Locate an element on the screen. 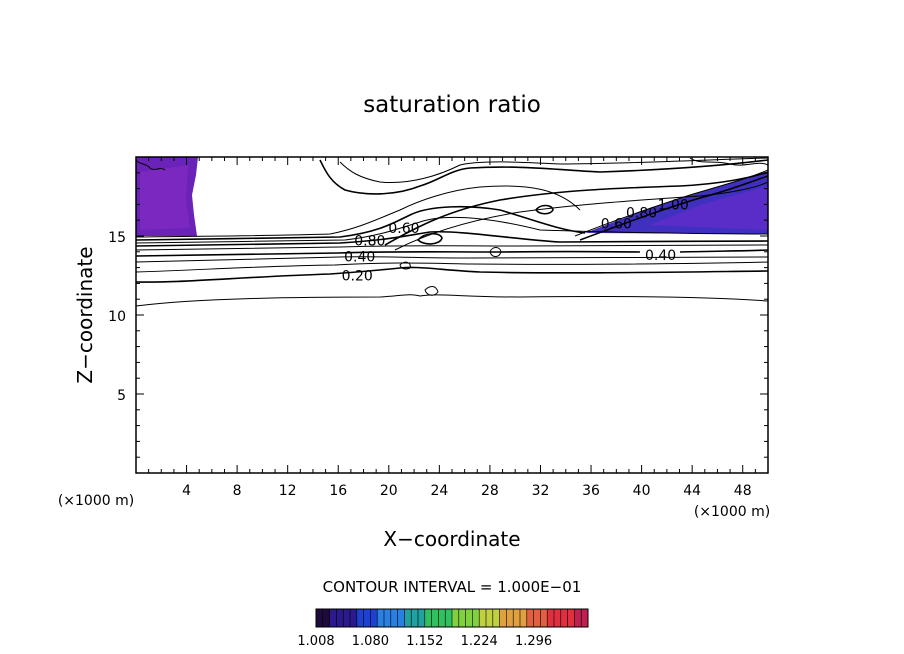  chart-title: saturation ratio is located at coordinates (452, 105).